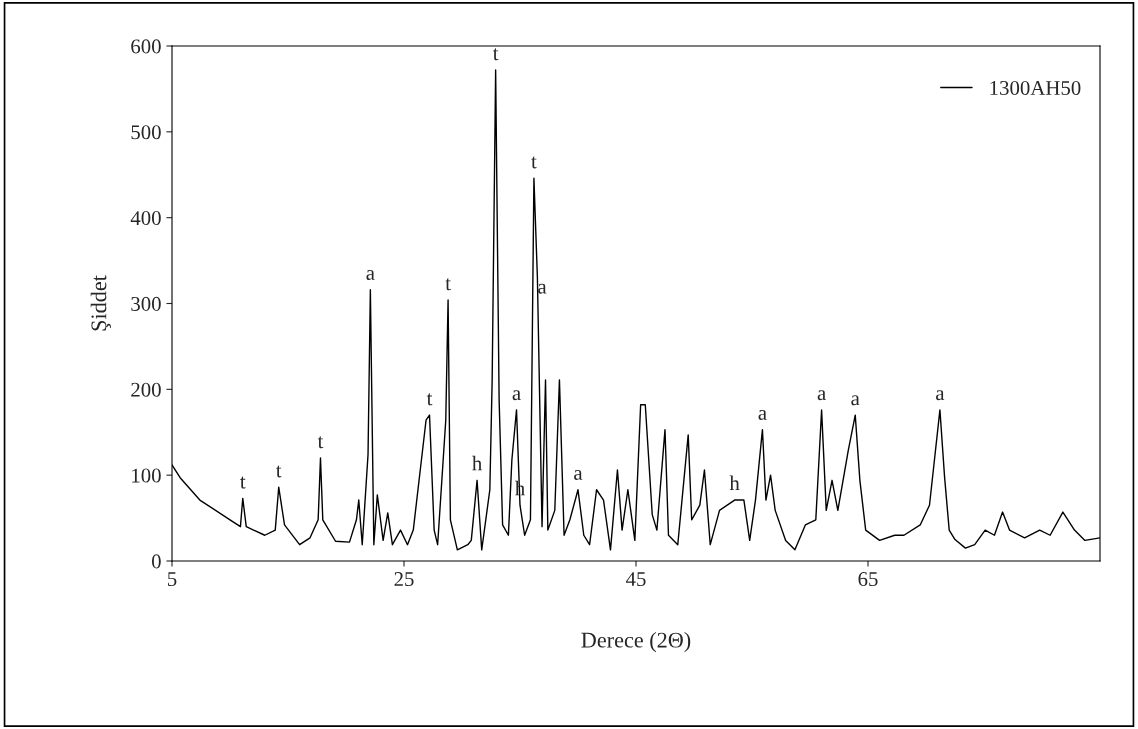 The height and width of the screenshot is (729, 1138). I want to click on y-tick-label: 0, so click(156, 561).